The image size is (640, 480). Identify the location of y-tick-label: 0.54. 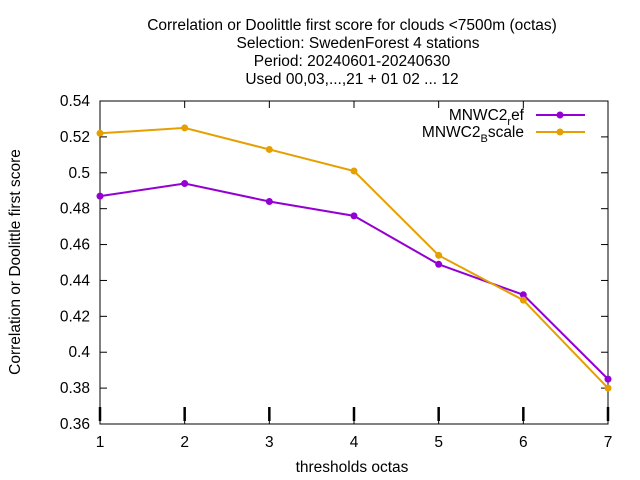
(75, 101).